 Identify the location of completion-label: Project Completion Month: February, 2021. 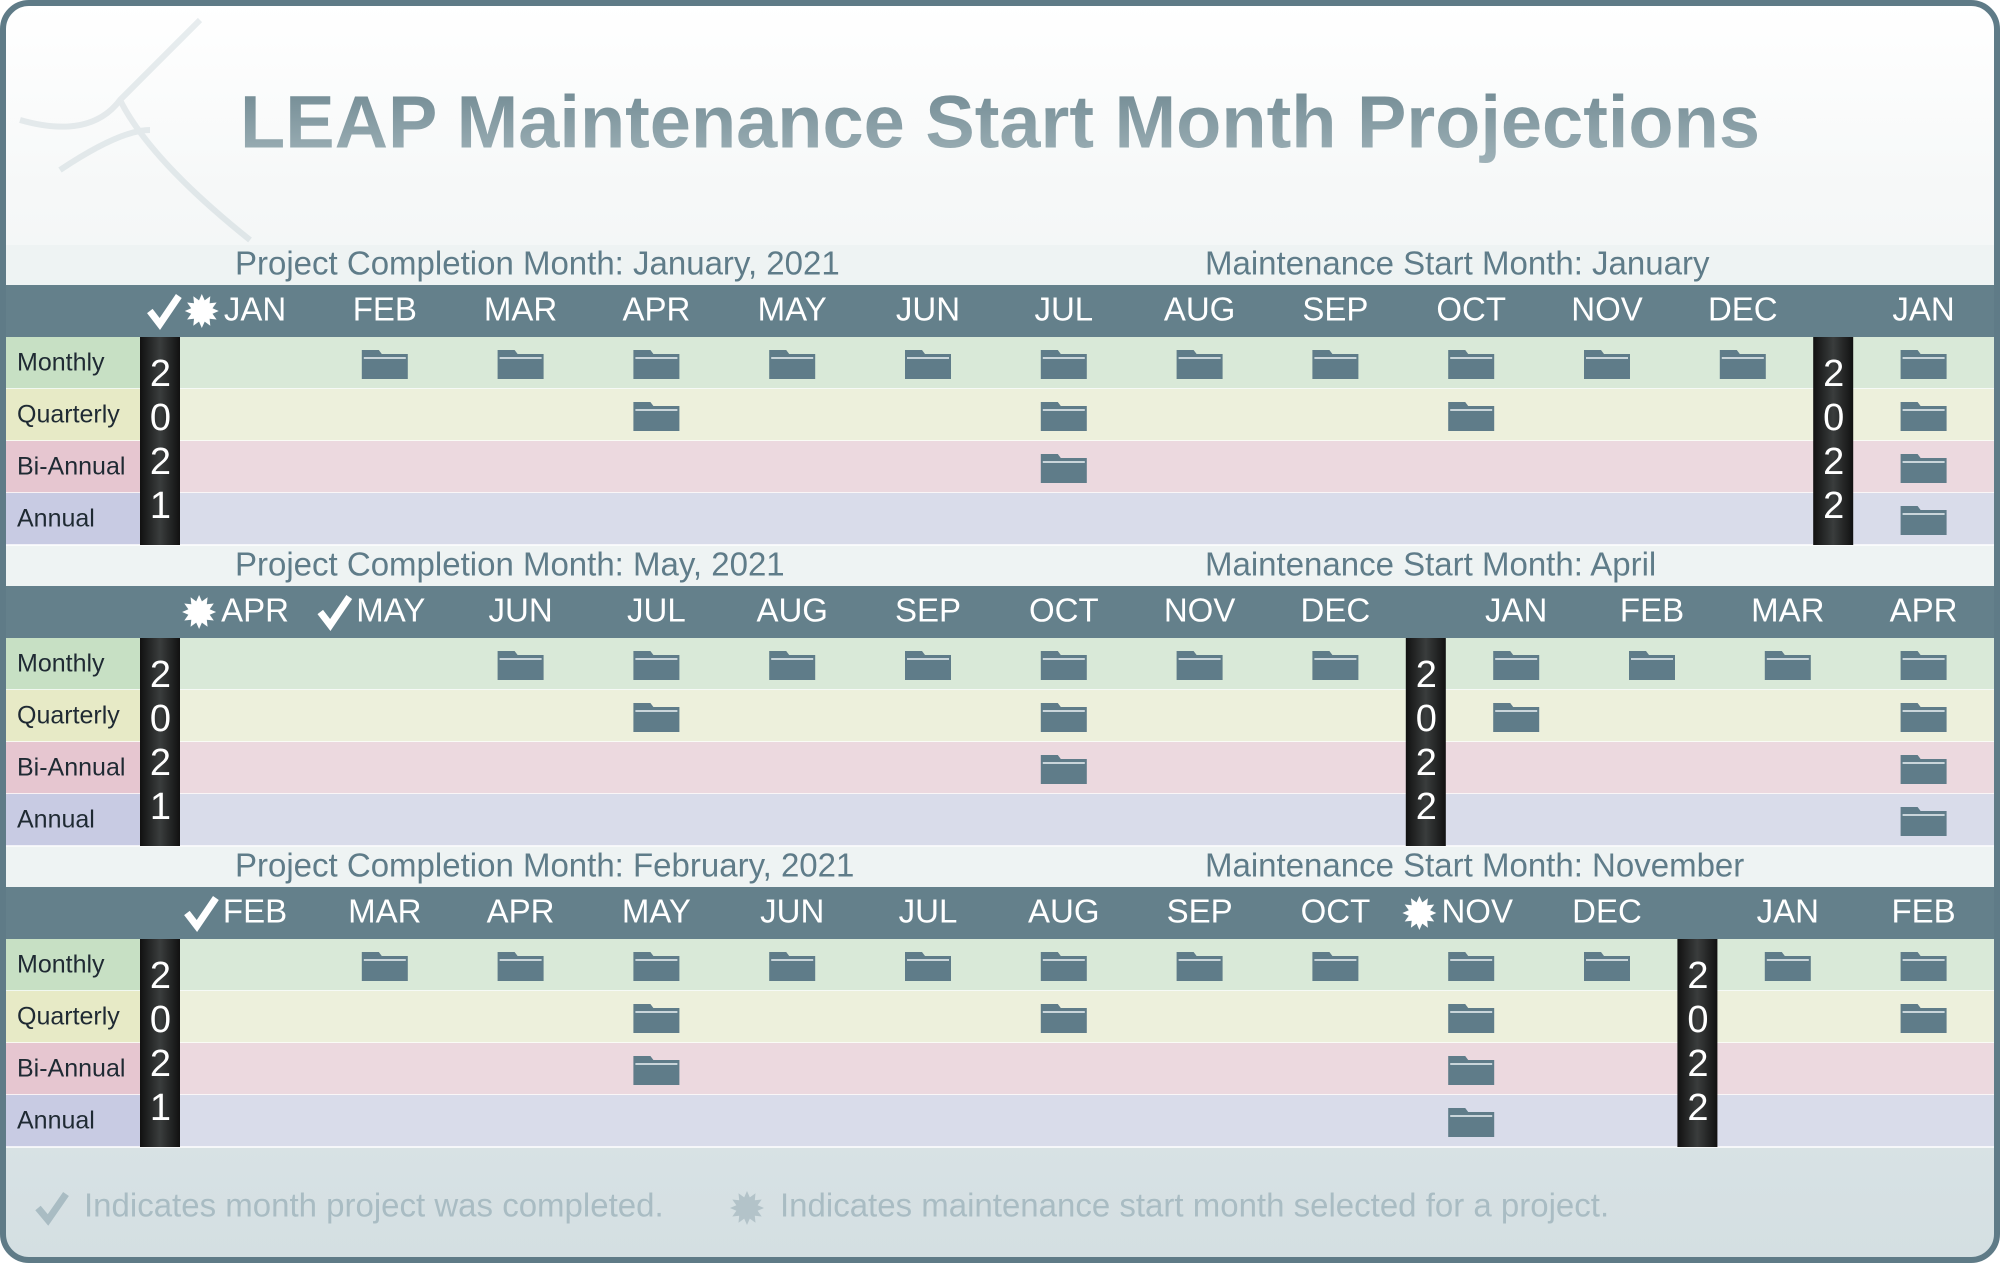
(544, 865).